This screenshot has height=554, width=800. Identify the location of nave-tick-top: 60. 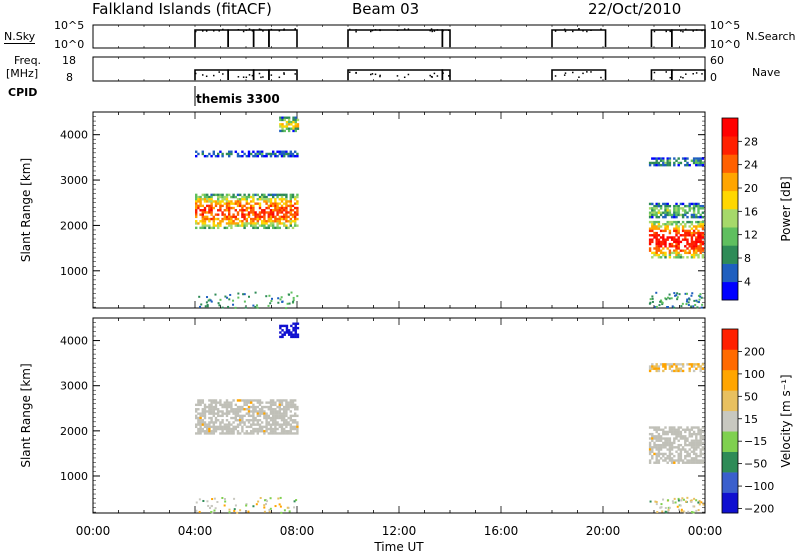
(717, 60).